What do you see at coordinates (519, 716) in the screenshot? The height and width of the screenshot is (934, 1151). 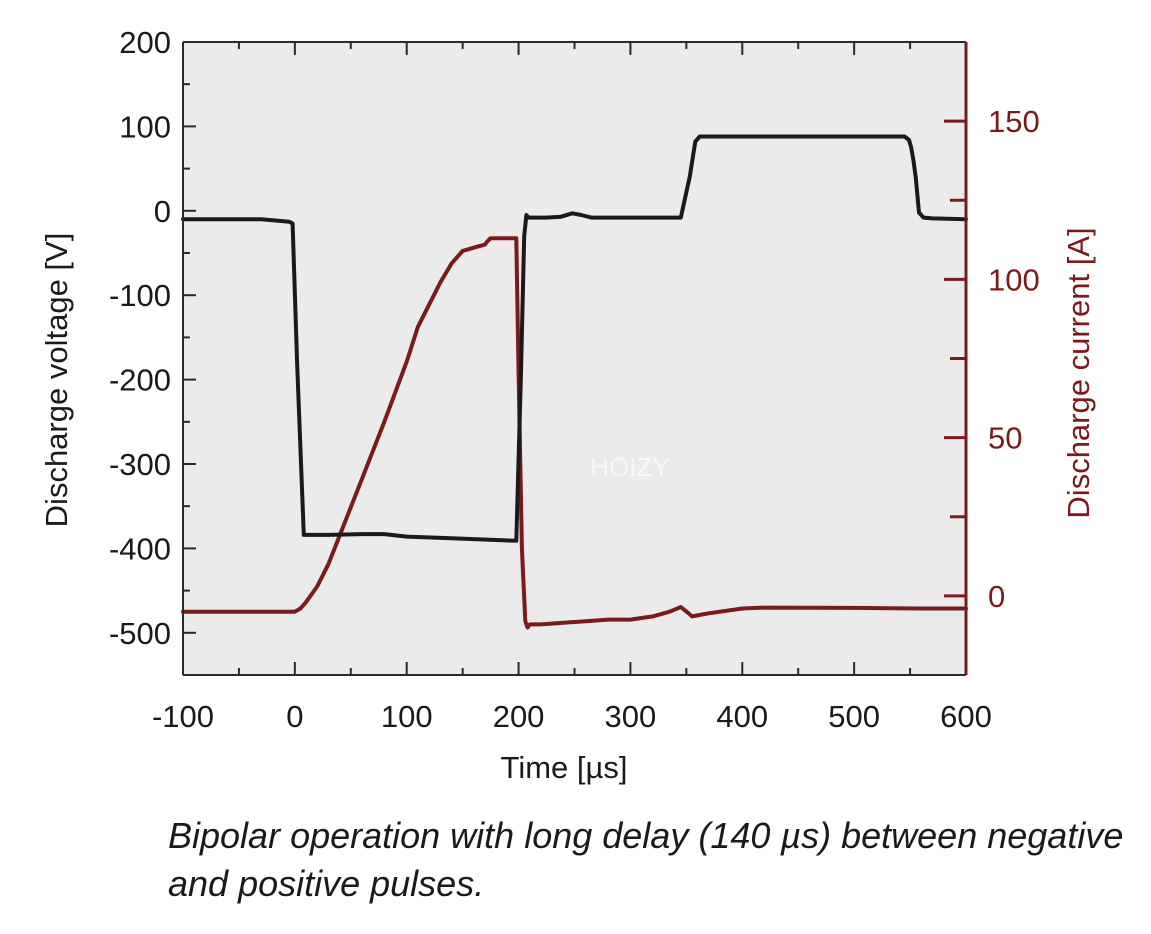 I see `x-tick-label: 200` at bounding box center [519, 716].